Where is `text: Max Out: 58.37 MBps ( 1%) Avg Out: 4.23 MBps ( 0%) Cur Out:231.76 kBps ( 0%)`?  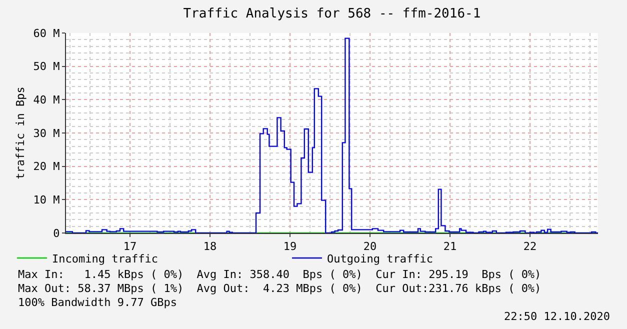
text: Max Out: 58.37 MBps ( 1%) Avg Out: 4.23 MBps ( 0%) Cur Out:231.76 kBps ( 0%) is located at coordinates (280, 288).